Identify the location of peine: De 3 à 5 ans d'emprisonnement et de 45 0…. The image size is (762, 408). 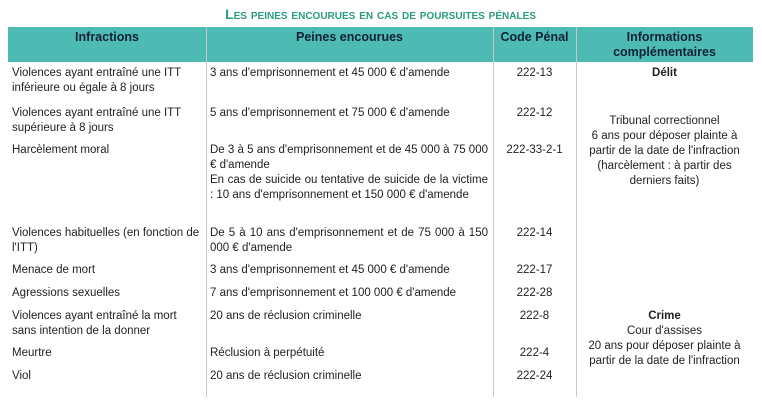
(349, 157).